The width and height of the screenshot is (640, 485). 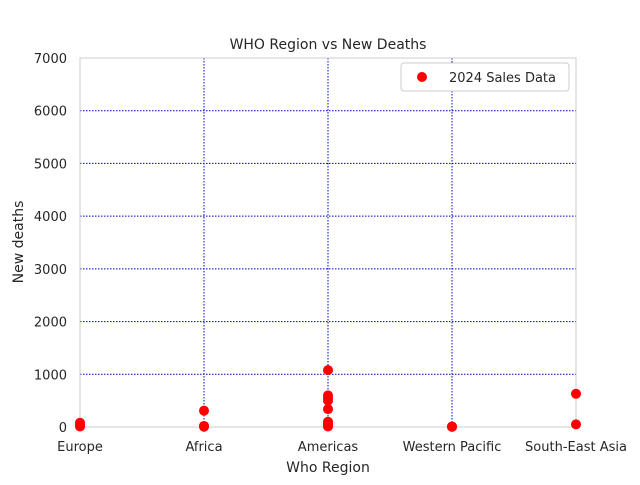 I want to click on y-tick-label: 7000, so click(x=50, y=59).